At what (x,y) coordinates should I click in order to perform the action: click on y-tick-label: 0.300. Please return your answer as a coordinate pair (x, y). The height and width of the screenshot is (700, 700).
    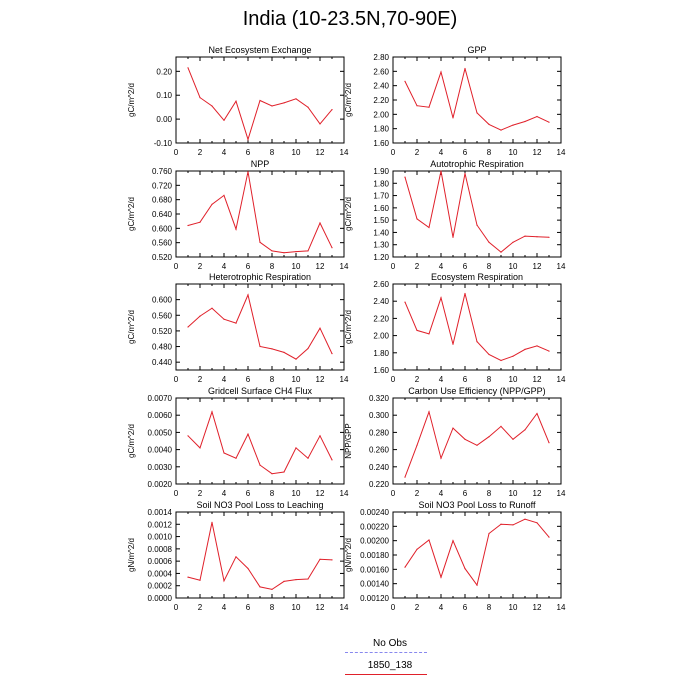
    Looking at the image, I should click on (379, 415).